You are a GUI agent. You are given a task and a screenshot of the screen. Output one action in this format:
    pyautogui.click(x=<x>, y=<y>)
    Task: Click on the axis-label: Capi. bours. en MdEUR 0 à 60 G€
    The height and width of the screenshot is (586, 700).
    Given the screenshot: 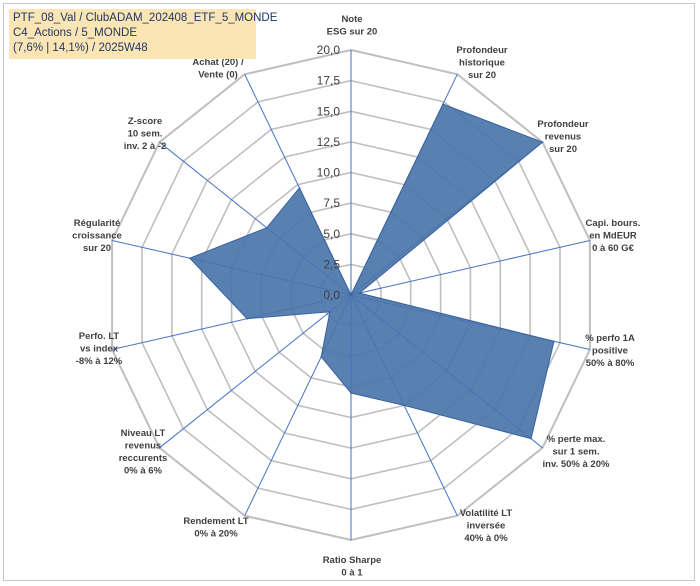 What is the action you would take?
    pyautogui.click(x=613, y=236)
    